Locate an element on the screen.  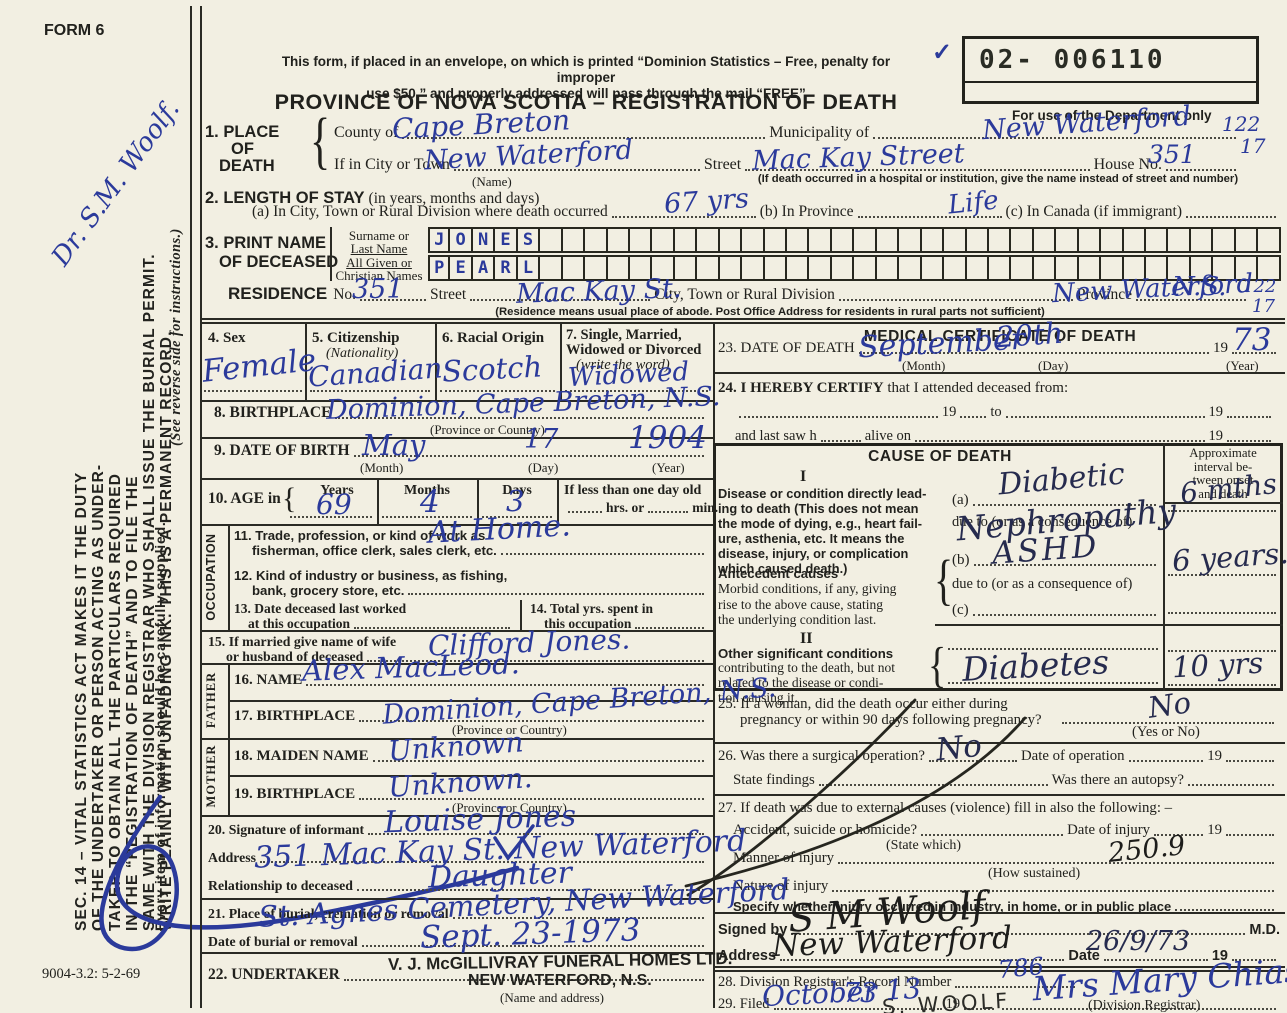
q13-label-1: 13. Date deceased last worked is located at coordinates (320, 608).